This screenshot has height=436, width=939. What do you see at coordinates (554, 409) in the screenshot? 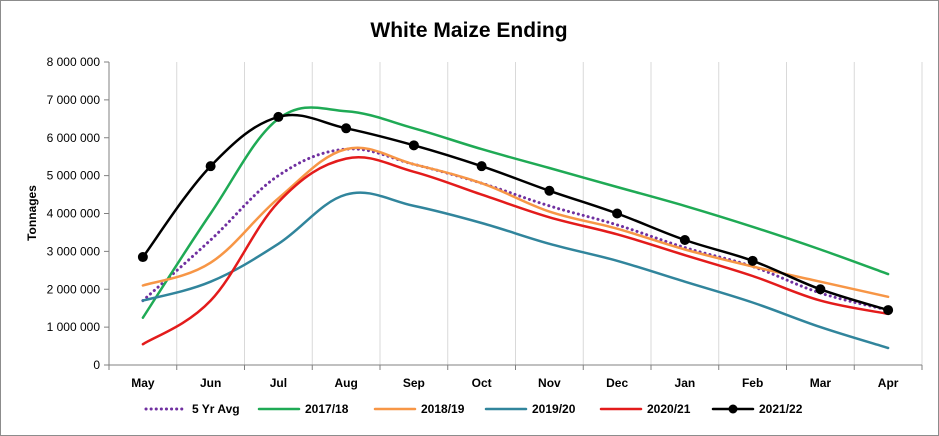
I see `legend-label-2019-20: 2019/20` at bounding box center [554, 409].